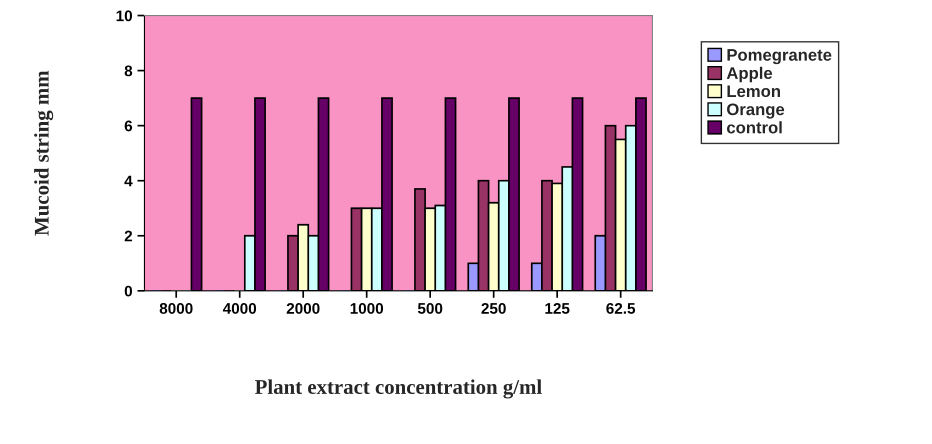 The image size is (932, 444). Describe the element at coordinates (128, 126) in the screenshot. I see `y-tick-label: 6` at that location.